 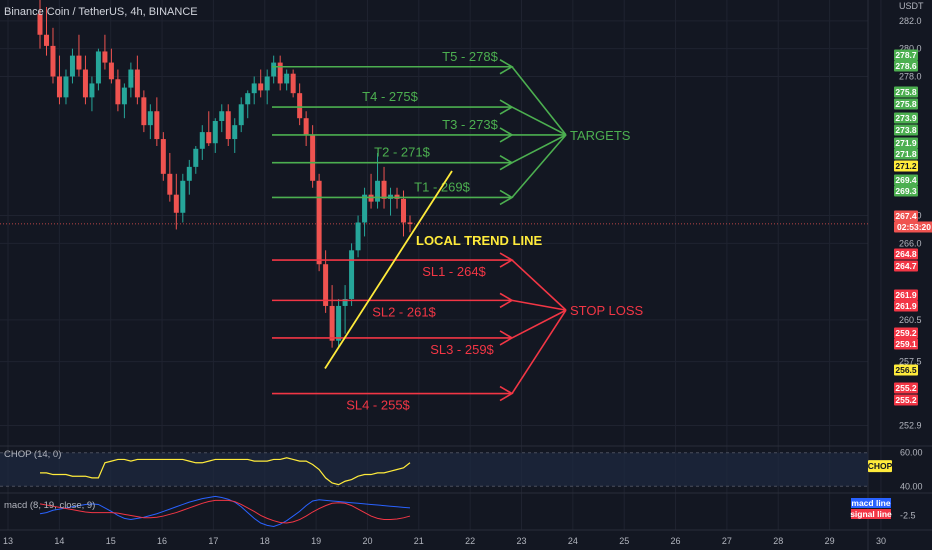 What do you see at coordinates (727, 541) in the screenshot?
I see `time-axis-tick: 27` at bounding box center [727, 541].